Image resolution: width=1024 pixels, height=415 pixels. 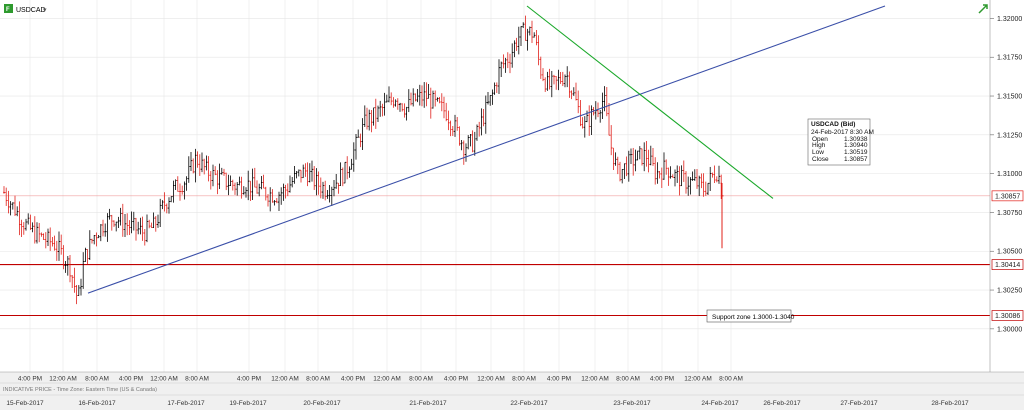 What do you see at coordinates (1007, 186) in the screenshot?
I see `price-axis` at bounding box center [1007, 186].